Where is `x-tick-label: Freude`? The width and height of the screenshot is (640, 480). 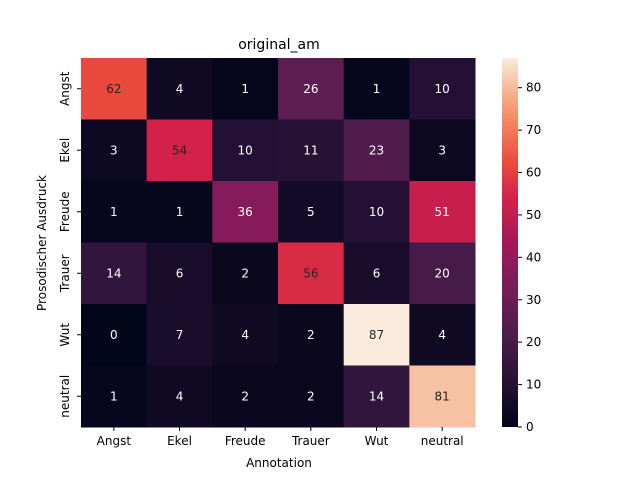 x-tick-label: Freude is located at coordinates (245, 441).